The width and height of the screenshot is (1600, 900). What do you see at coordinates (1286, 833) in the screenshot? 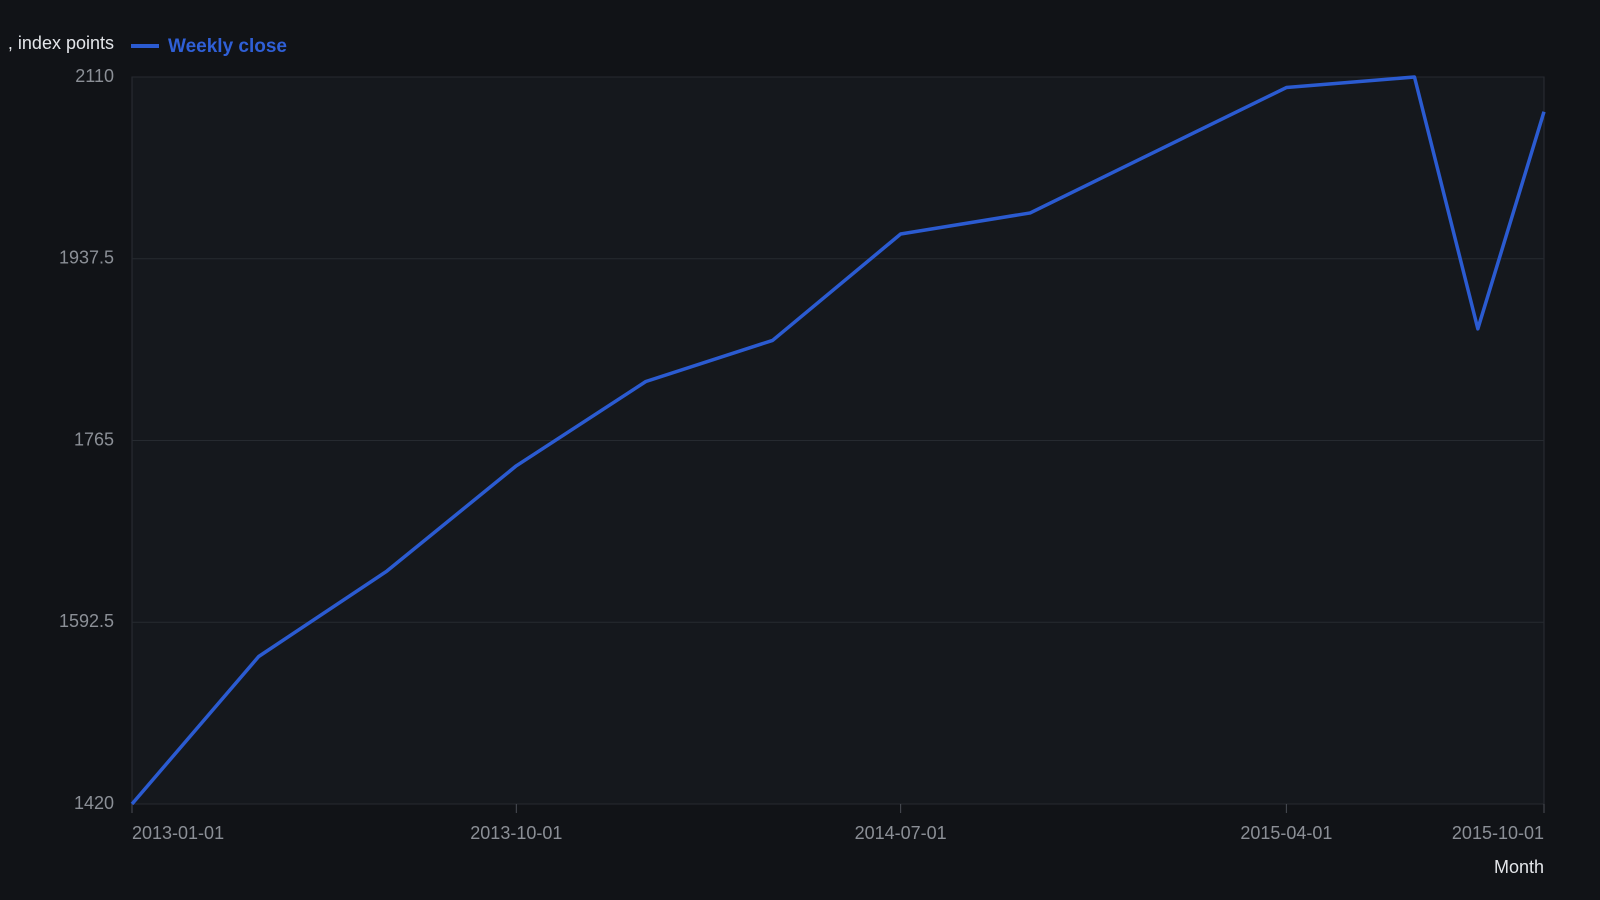
I see `x-tick-label: 2015-04-01` at bounding box center [1286, 833].